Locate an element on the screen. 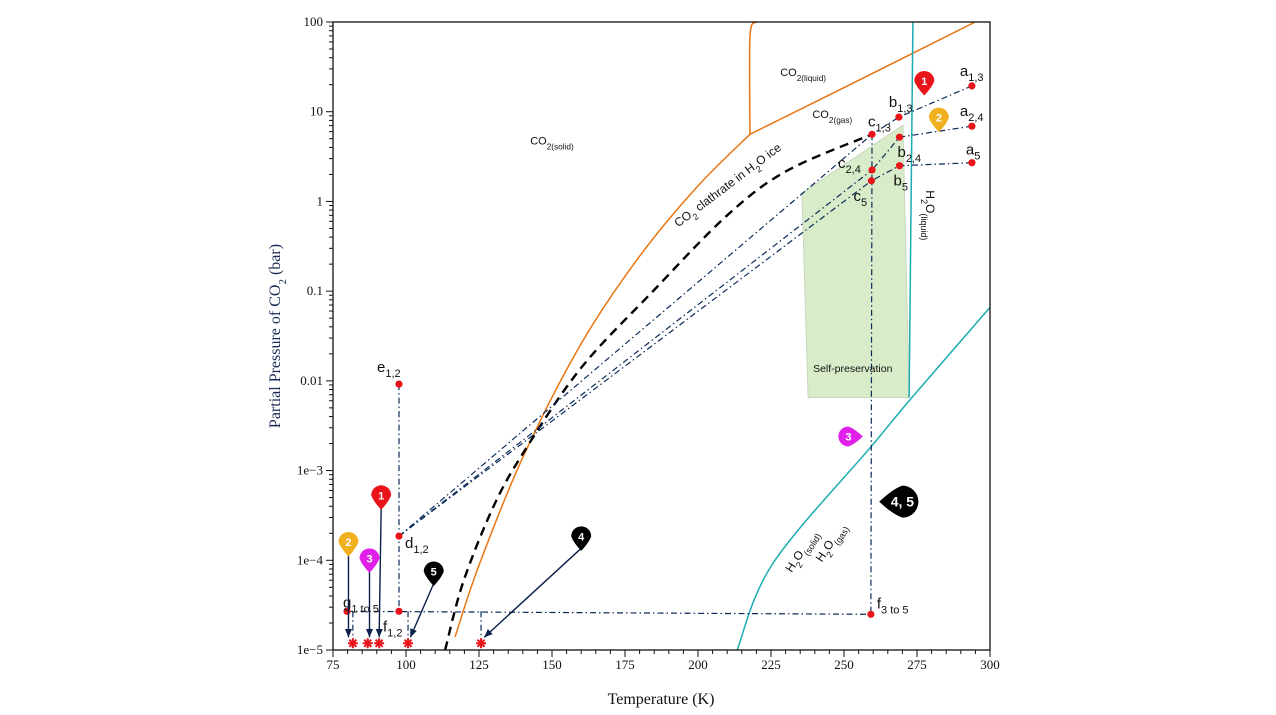  point-label: f3 to 5 is located at coordinates (893, 605).